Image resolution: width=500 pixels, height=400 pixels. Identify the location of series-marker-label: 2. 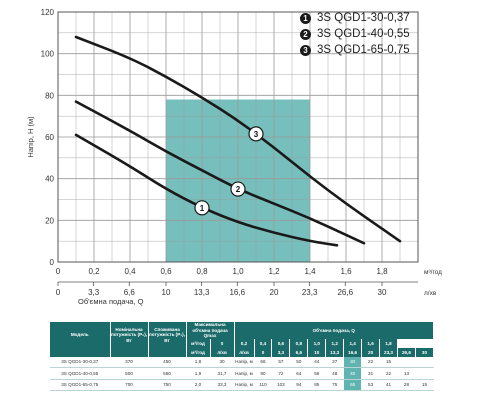
(238, 189).